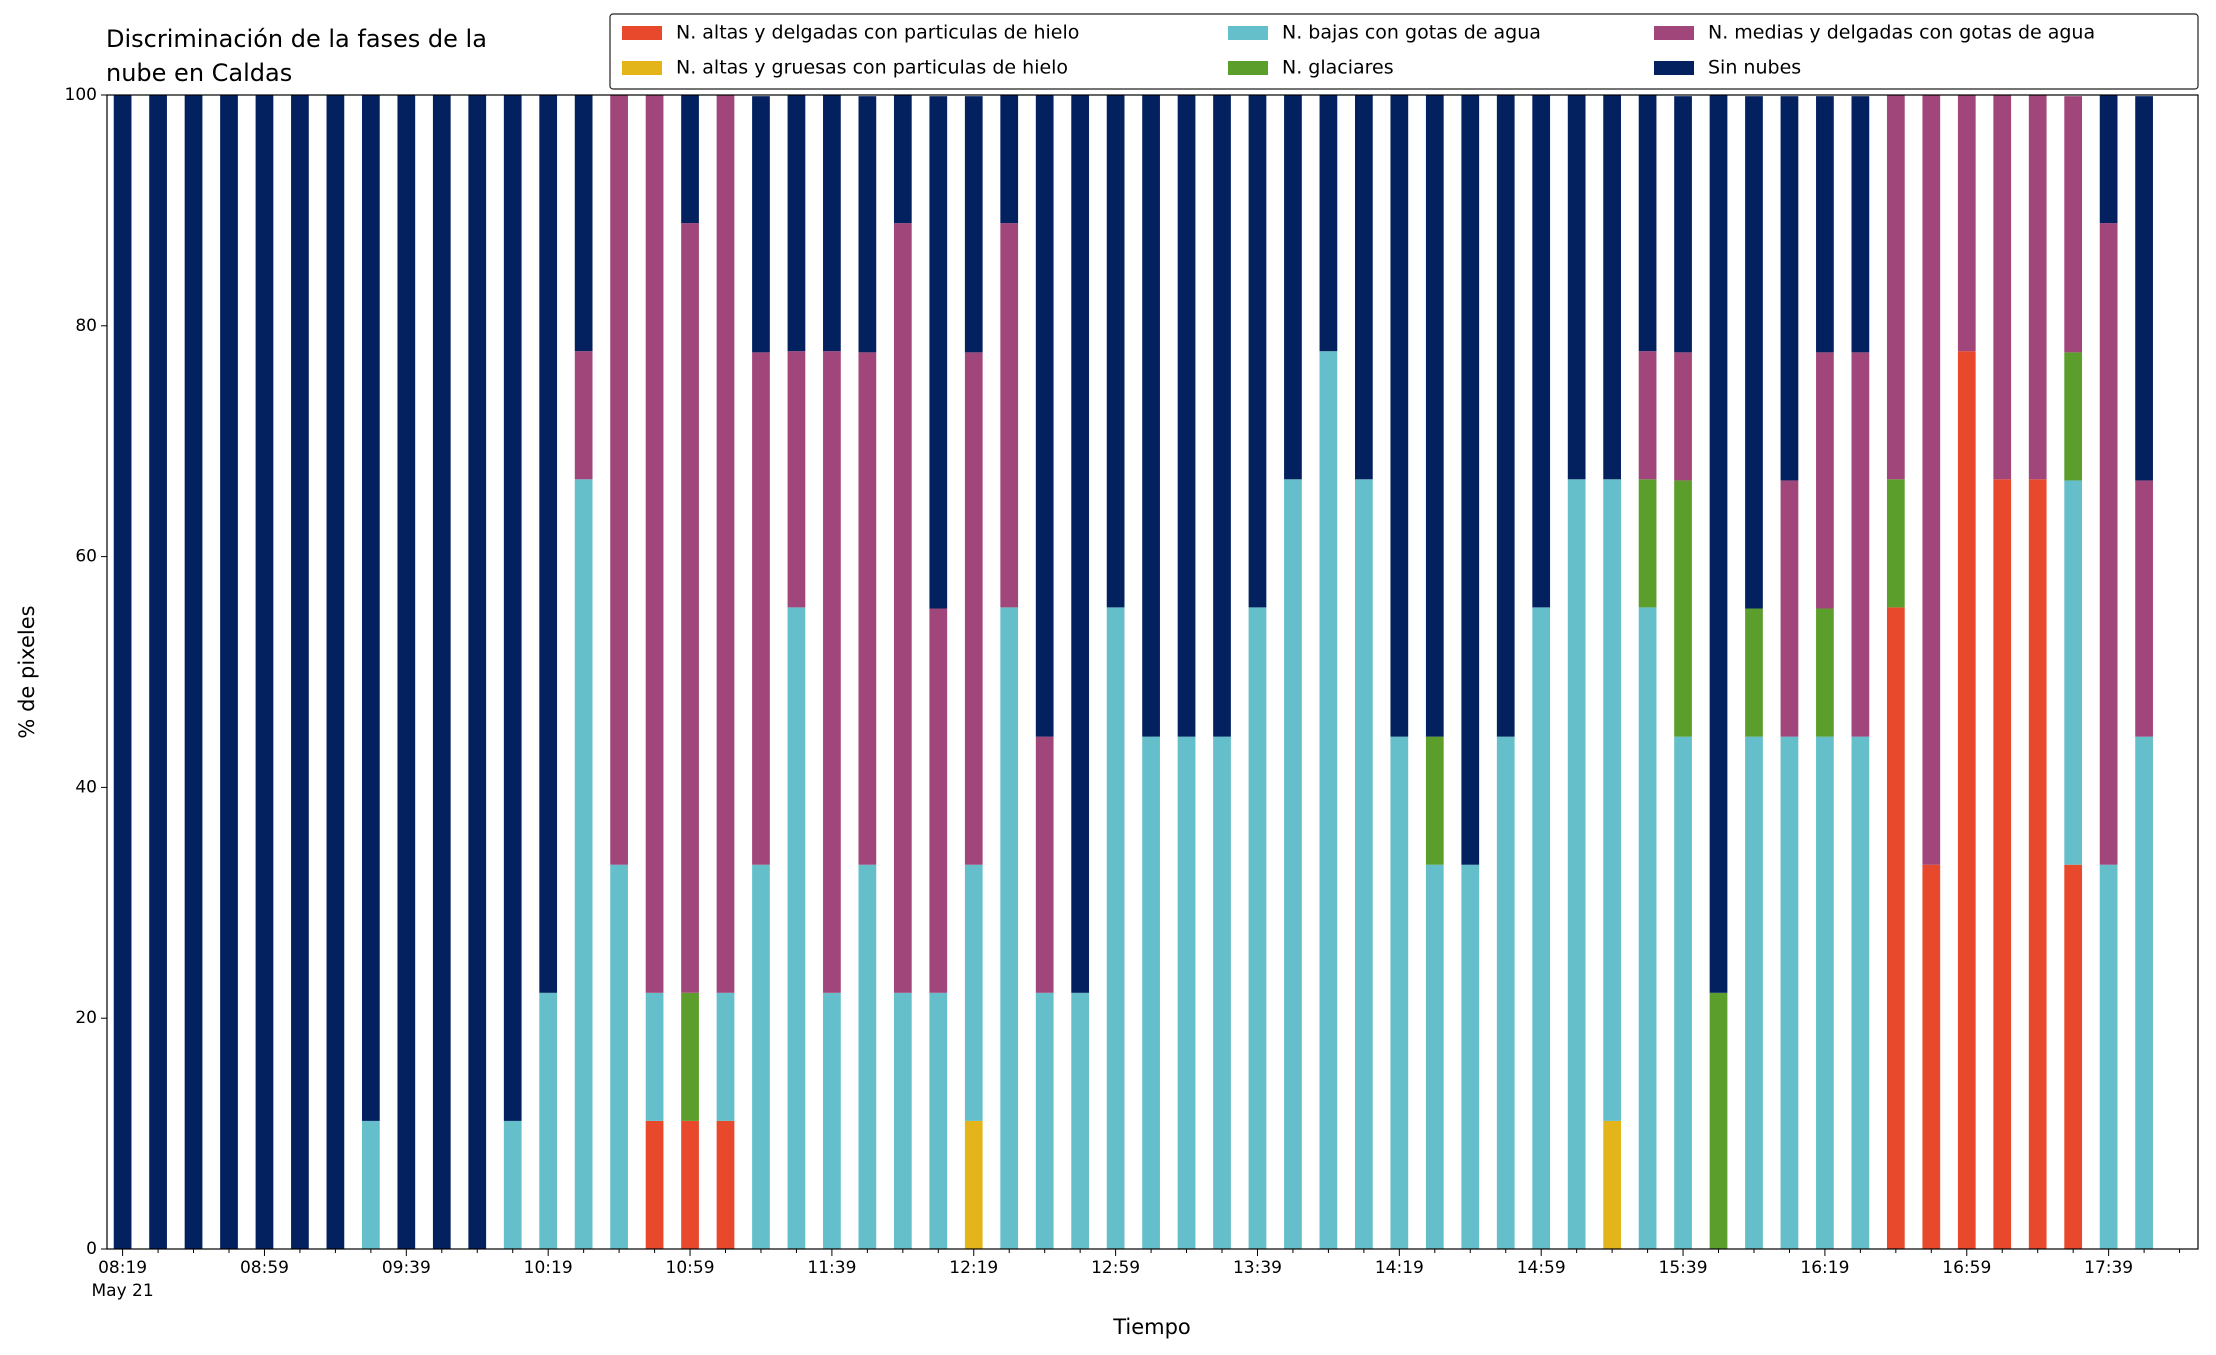 This screenshot has width=2216, height=1355. What do you see at coordinates (264, 1268) in the screenshot?
I see `x-tick-label: 08:59` at bounding box center [264, 1268].